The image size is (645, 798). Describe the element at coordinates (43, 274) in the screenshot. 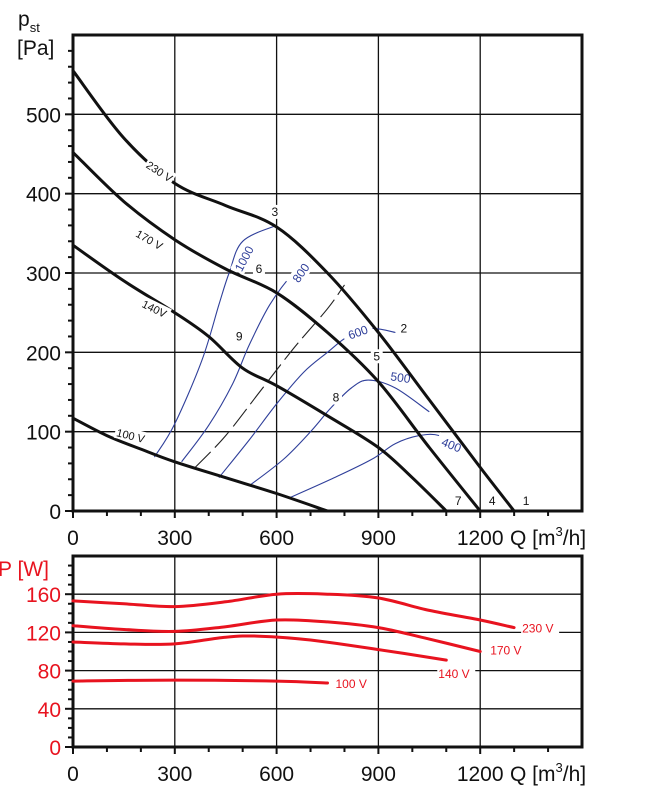

I see `y-tick-label: 300` at that location.